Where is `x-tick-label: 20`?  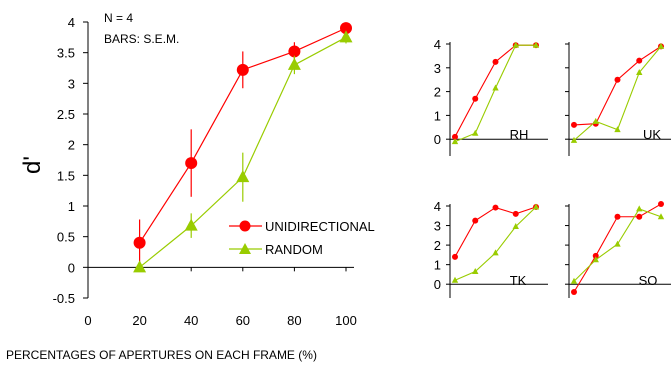
x-tick-label: 20 is located at coordinates (139, 320).